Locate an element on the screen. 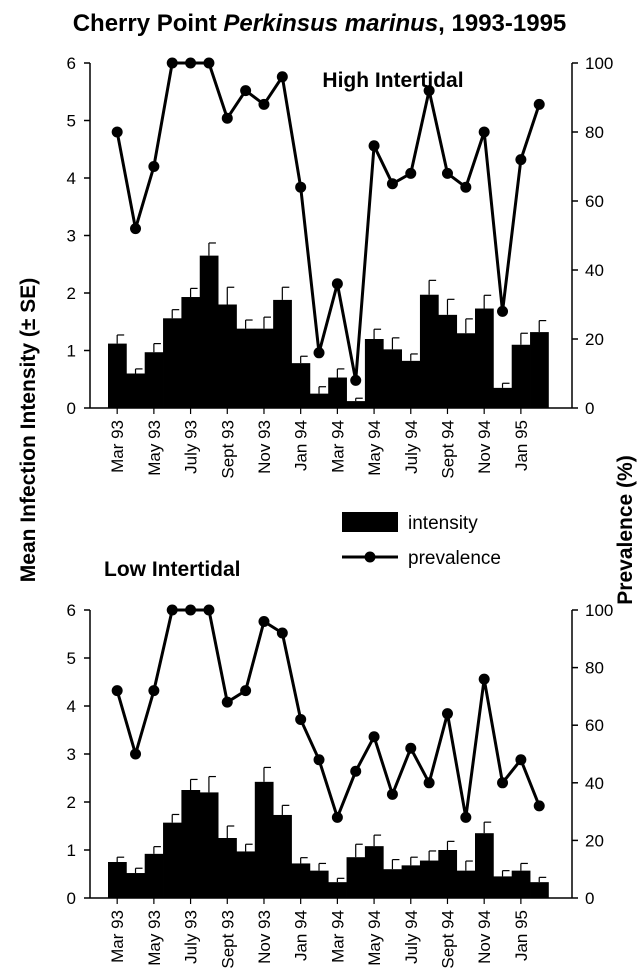 This screenshot has width=639, height=970. x-tick-label: Mar 93 is located at coordinates (117, 446).